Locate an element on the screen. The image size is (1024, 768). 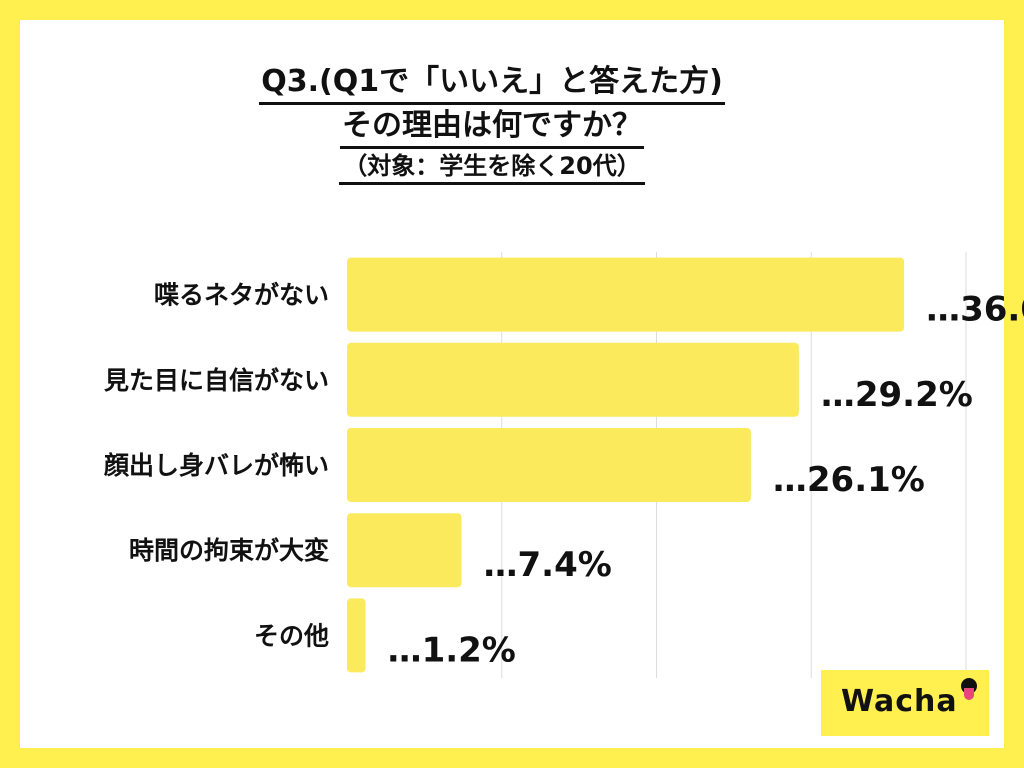
title-line-2: その理由は何ですか？ is located at coordinates (492, 127).